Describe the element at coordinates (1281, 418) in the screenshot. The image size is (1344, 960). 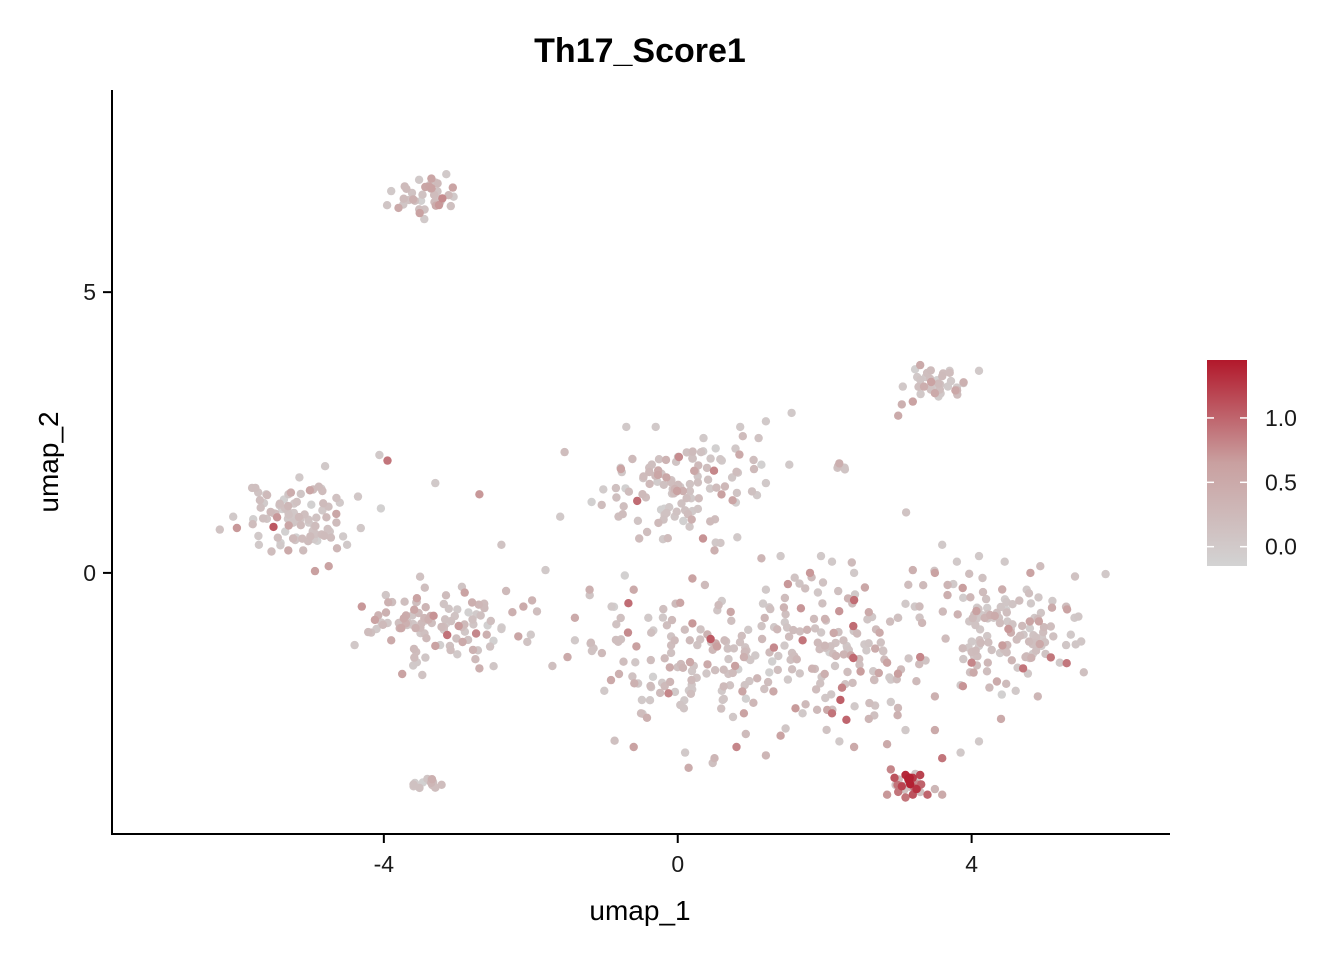
I see `legend-tick-label: 1.0` at that location.